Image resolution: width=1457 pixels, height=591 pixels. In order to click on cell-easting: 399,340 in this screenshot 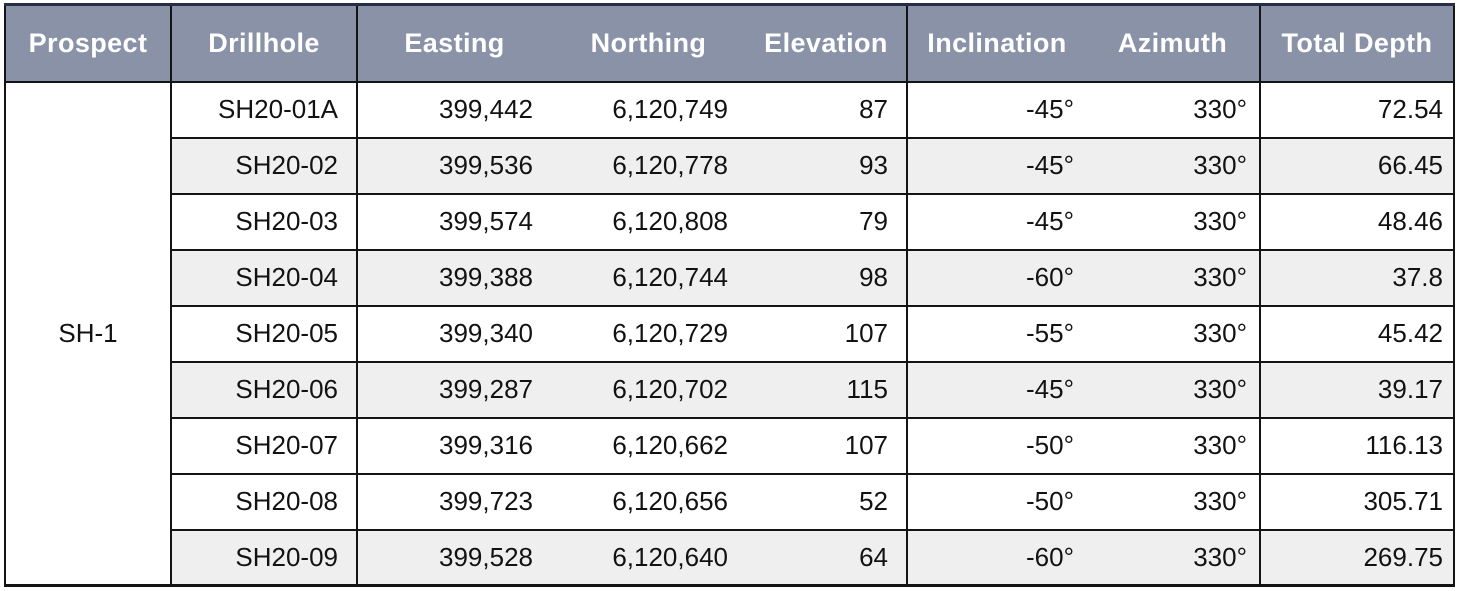, I will do `click(454, 334)`.